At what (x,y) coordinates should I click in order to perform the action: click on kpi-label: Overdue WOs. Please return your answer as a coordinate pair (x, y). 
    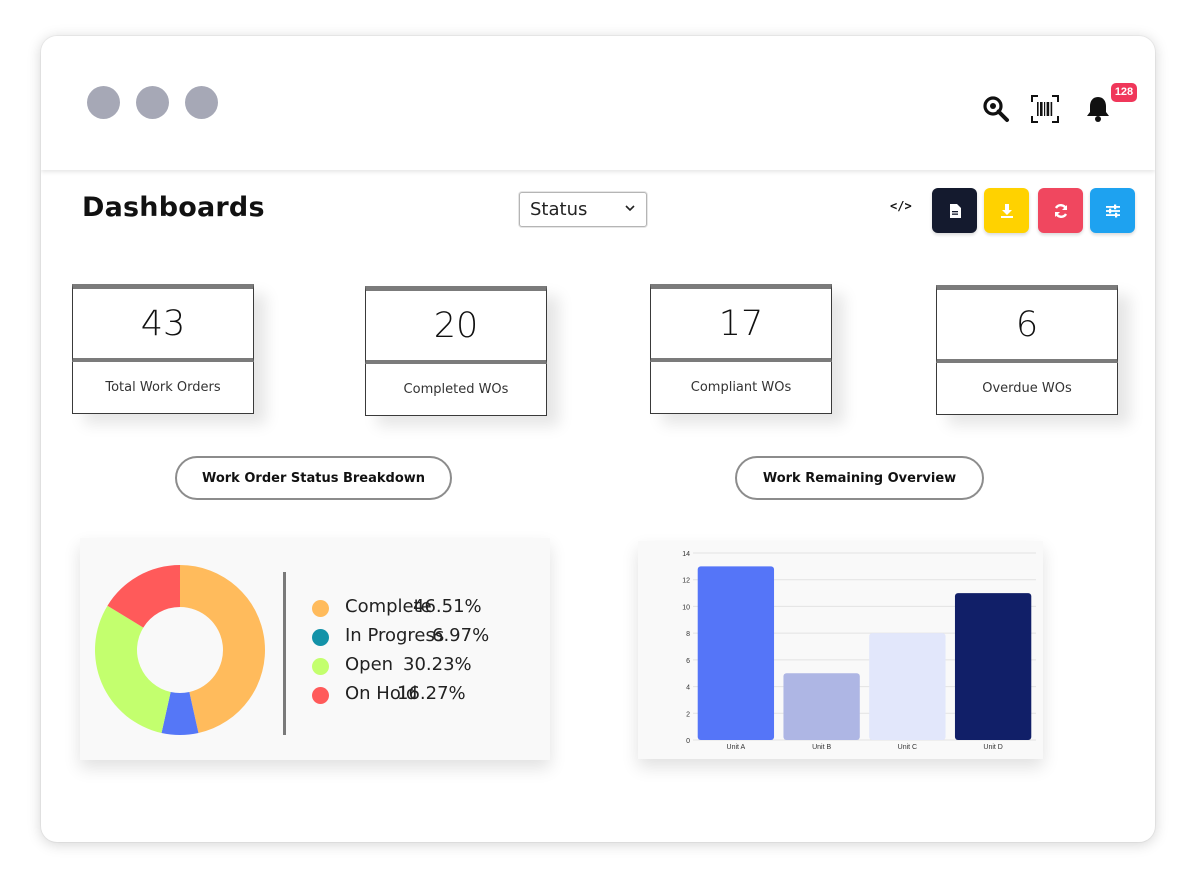
    Looking at the image, I should click on (1027, 389).